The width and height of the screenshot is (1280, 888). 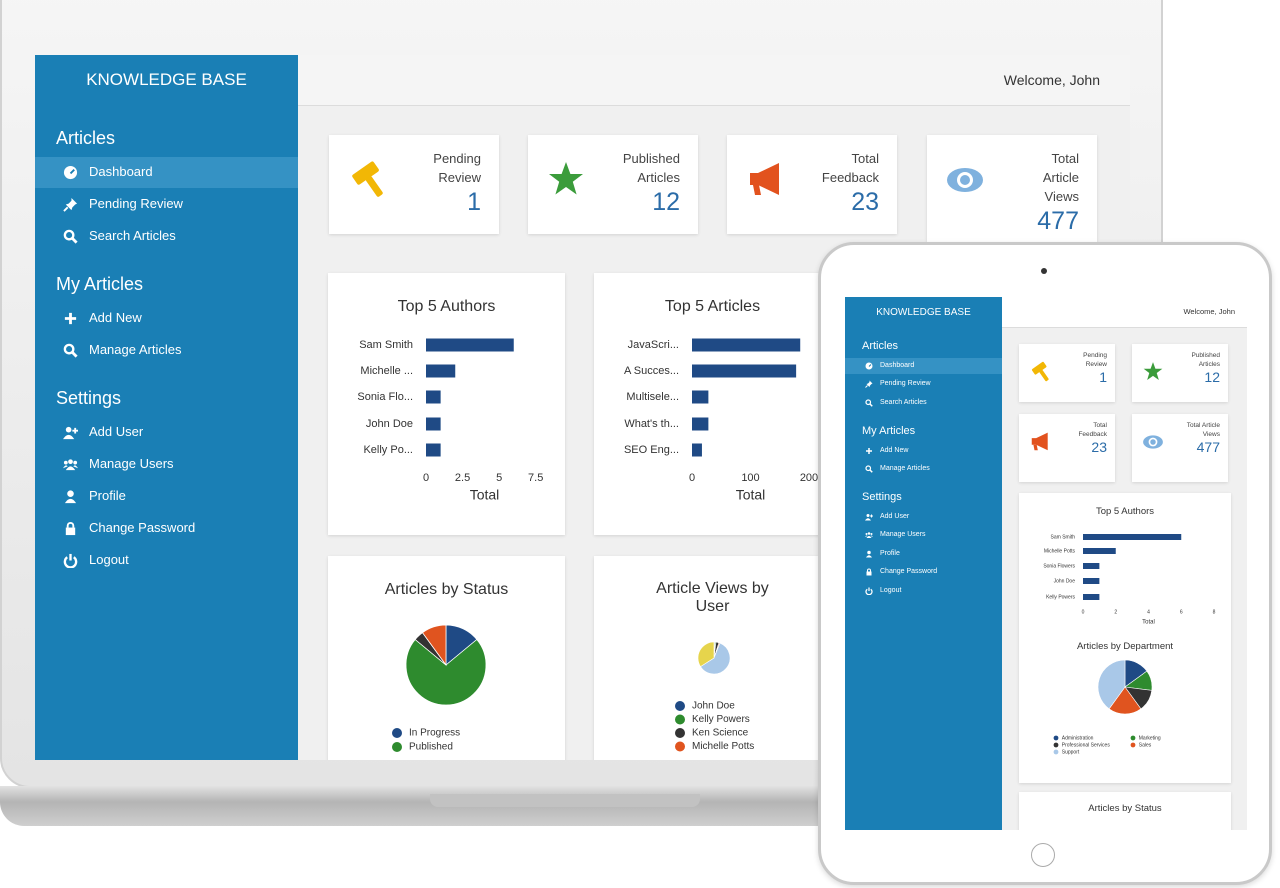 I want to click on chart-card: Articles by Status, so click(x=1125, y=811).